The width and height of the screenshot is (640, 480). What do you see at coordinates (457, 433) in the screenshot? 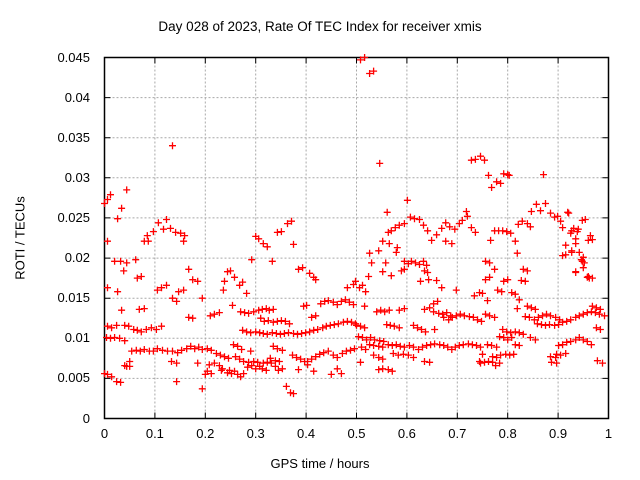
I see `x-tick-label: 0.7` at bounding box center [457, 433].